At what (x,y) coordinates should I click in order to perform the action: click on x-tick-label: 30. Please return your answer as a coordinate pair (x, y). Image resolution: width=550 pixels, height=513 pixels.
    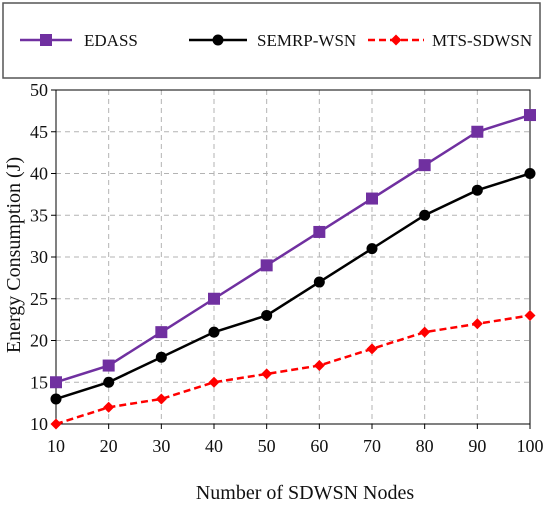
    Looking at the image, I should click on (161, 446).